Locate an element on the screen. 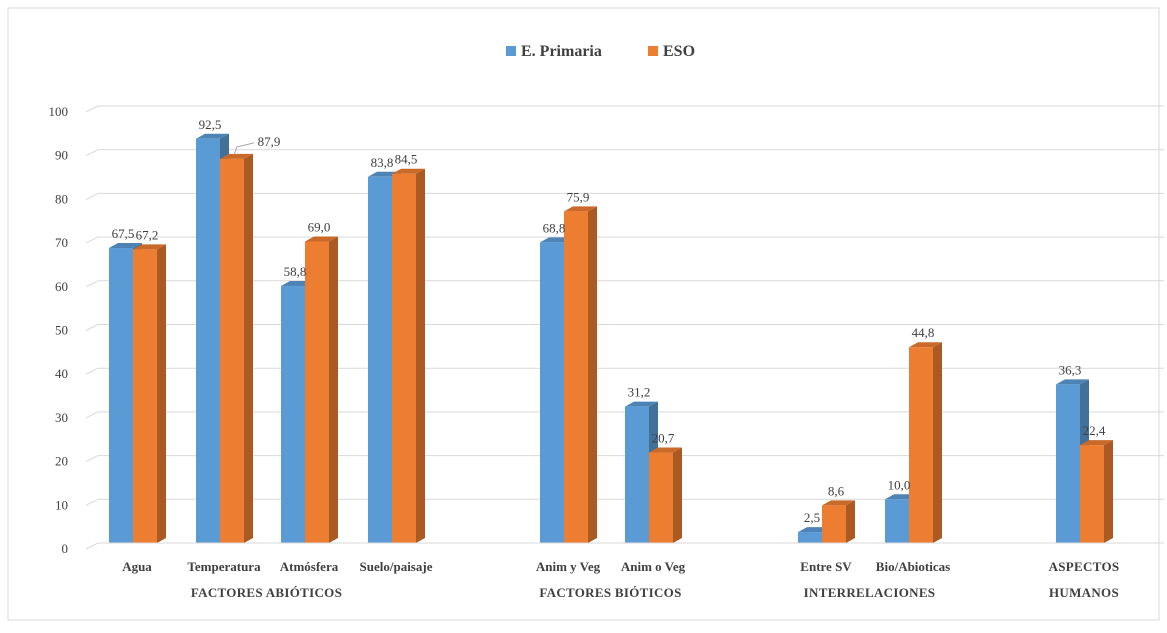 Image resolution: width=1167 pixels, height=633 pixels. y-tick-label: 10 is located at coordinates (61, 504).